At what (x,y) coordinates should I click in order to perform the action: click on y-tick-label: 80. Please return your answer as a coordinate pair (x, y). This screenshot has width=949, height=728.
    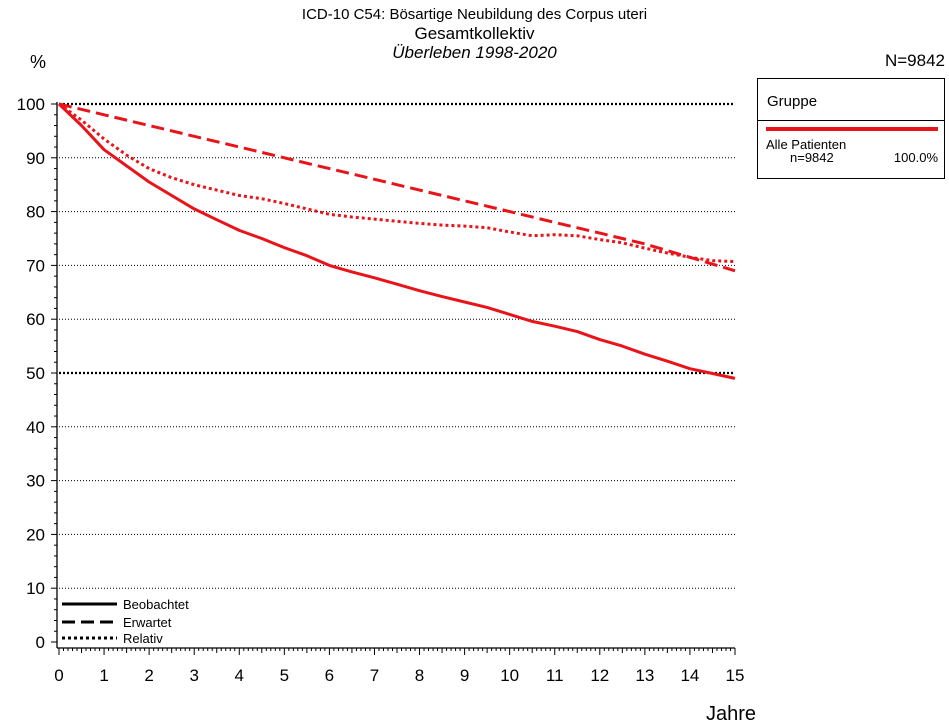
    Looking at the image, I should click on (35, 212).